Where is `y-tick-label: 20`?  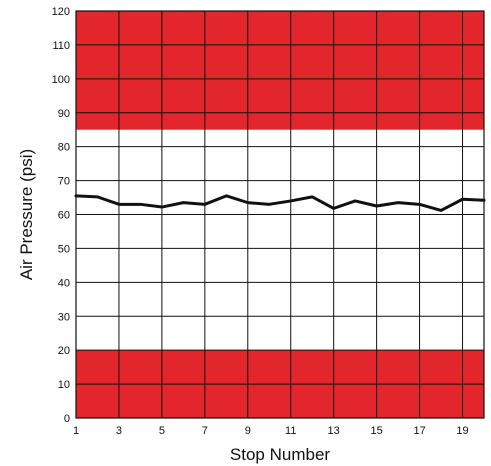
y-tick-label: 20 is located at coordinates (64, 351).